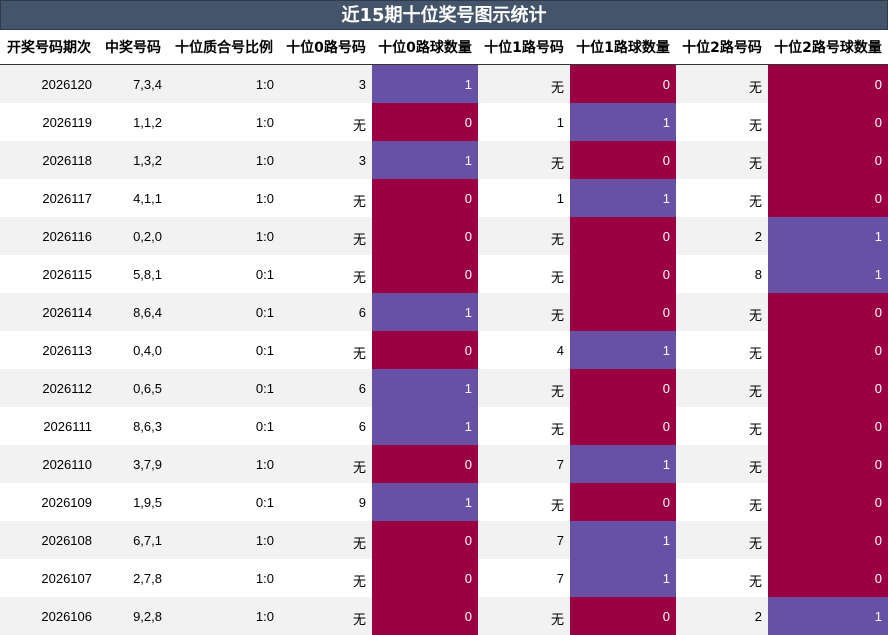 The height and width of the screenshot is (635, 888). I want to click on route0-number-cell: 3, so click(326, 160).